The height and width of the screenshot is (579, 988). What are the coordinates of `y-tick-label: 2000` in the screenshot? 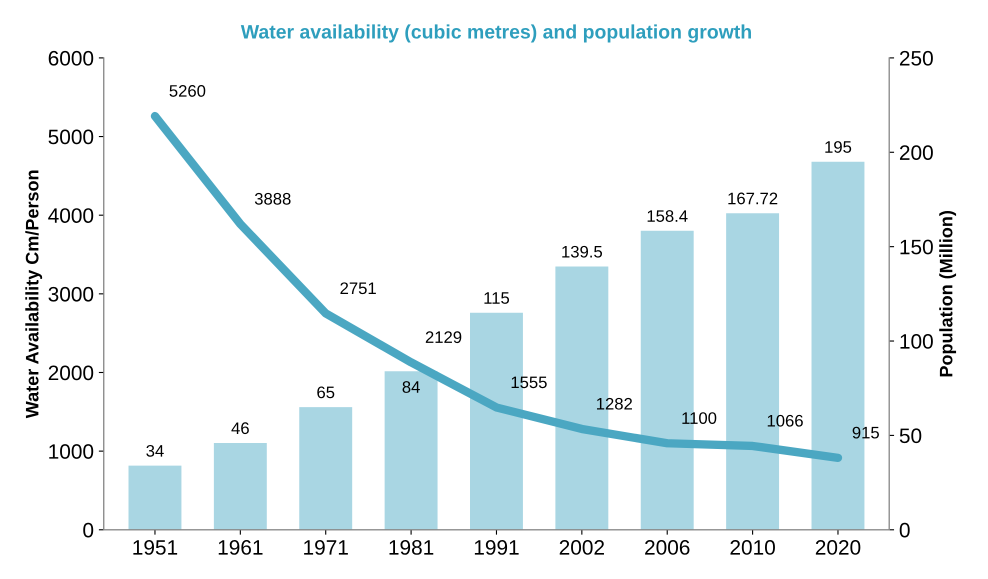 It's located at (71, 372).